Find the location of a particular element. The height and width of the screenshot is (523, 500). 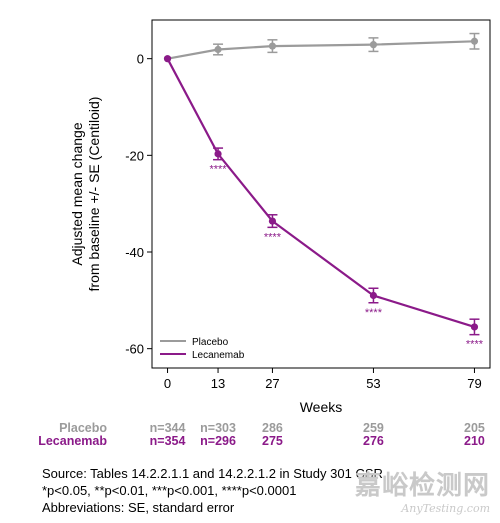

watermark: 嘉峪检测网 AnyTesting.com is located at coordinates (422, 490).